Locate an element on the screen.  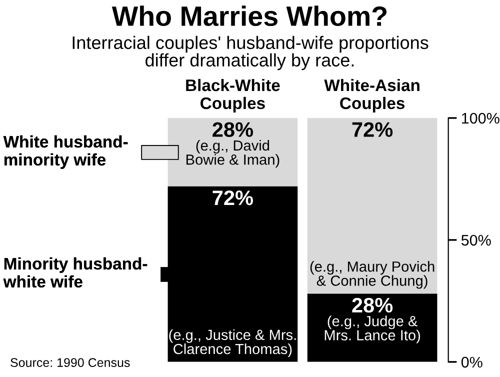
annotation: (e.g., Justice & Mrs. Clarence Thomas) is located at coordinates (232, 343).